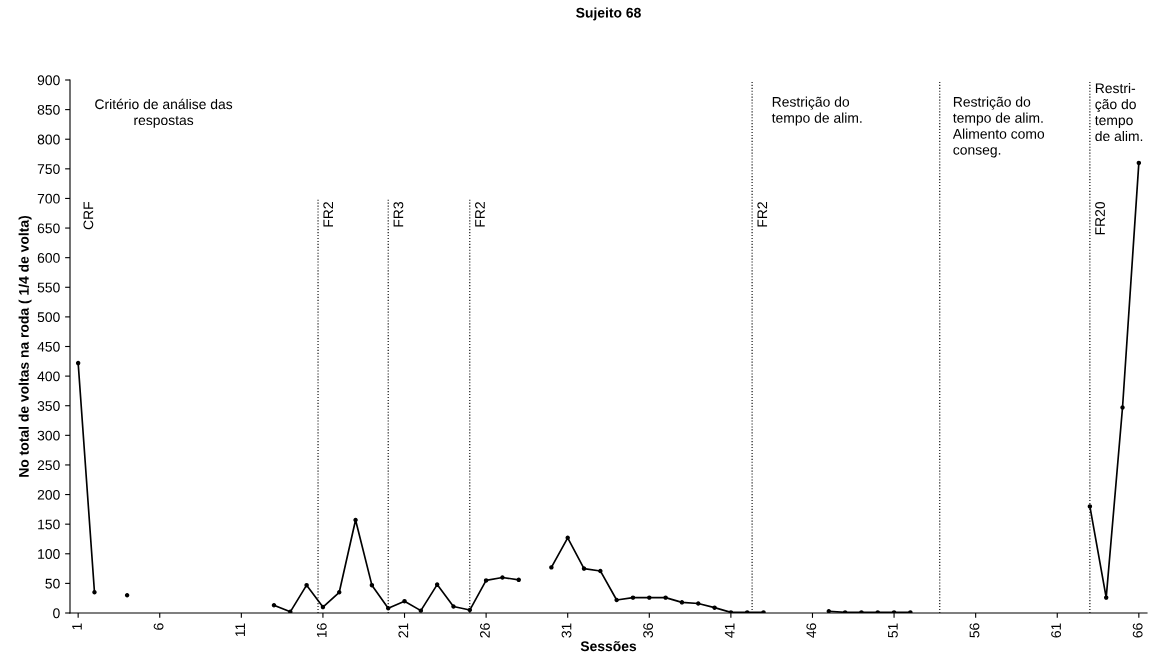 The height and width of the screenshot is (668, 1153). What do you see at coordinates (811, 630) in the screenshot?
I see `x-tick-label: 46` at bounding box center [811, 630].